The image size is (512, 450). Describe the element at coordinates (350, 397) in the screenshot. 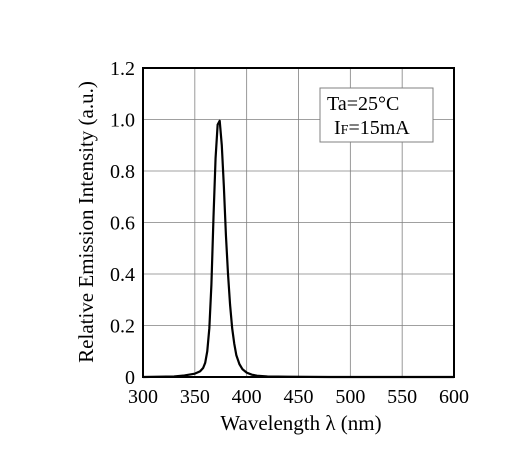

I see `x-tick-label: 500` at that location.